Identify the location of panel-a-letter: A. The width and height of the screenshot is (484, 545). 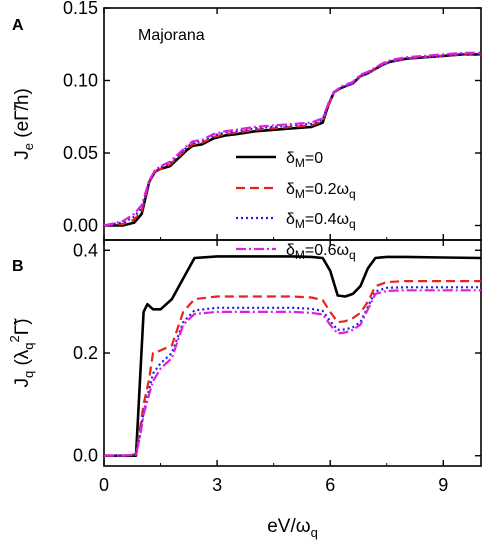
(18, 25).